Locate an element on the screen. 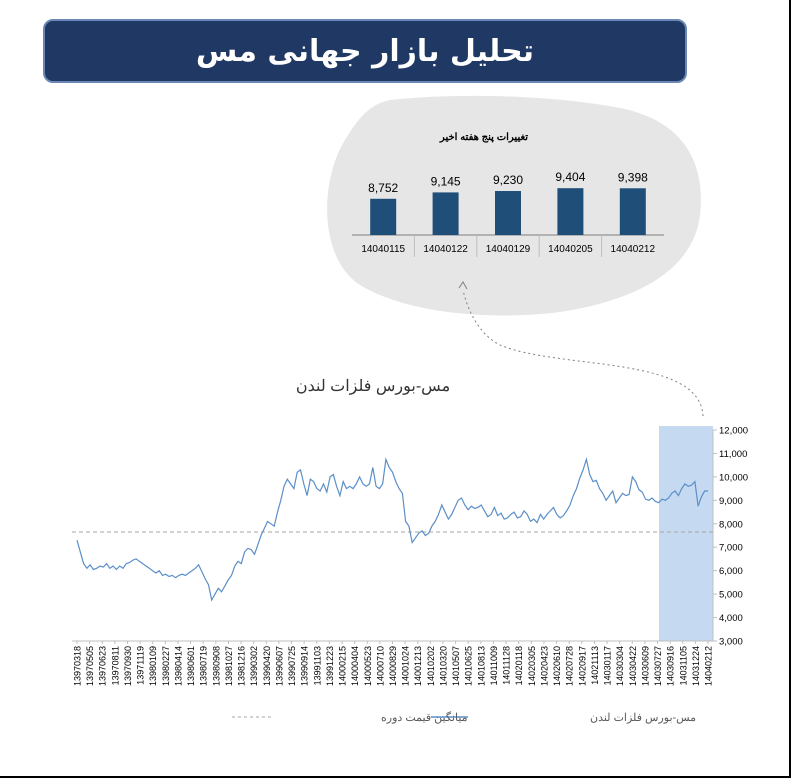  bar-value-label: 9,145 is located at coordinates (446, 181).